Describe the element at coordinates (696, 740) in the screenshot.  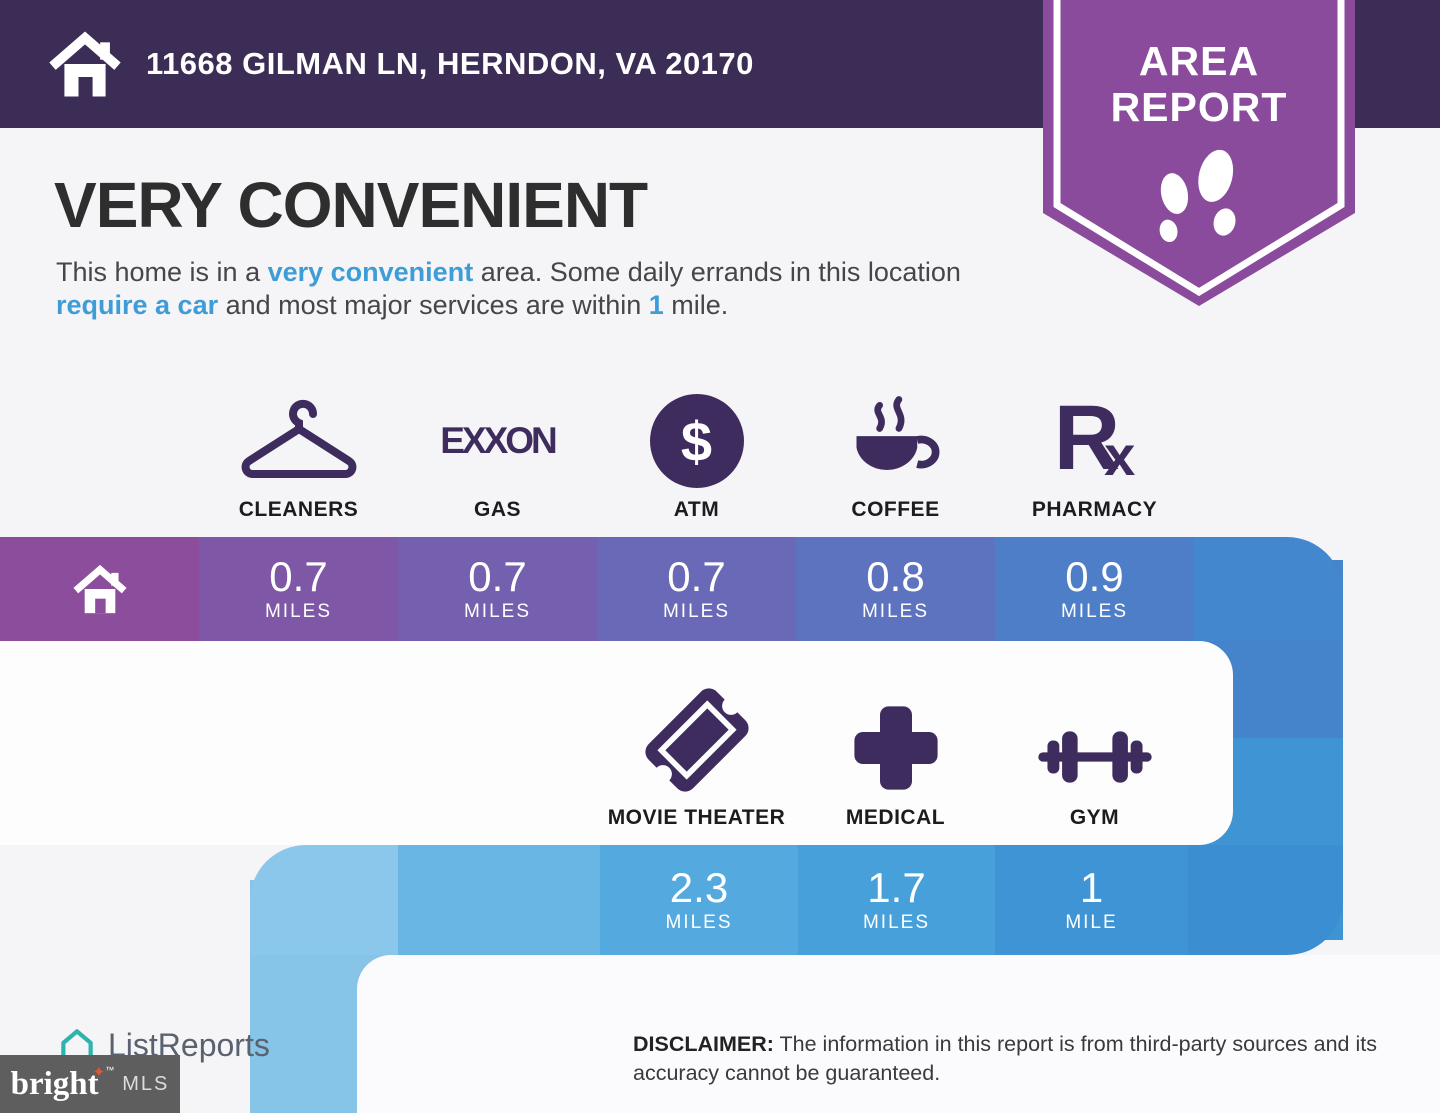
I see `ticket-icon` at that location.